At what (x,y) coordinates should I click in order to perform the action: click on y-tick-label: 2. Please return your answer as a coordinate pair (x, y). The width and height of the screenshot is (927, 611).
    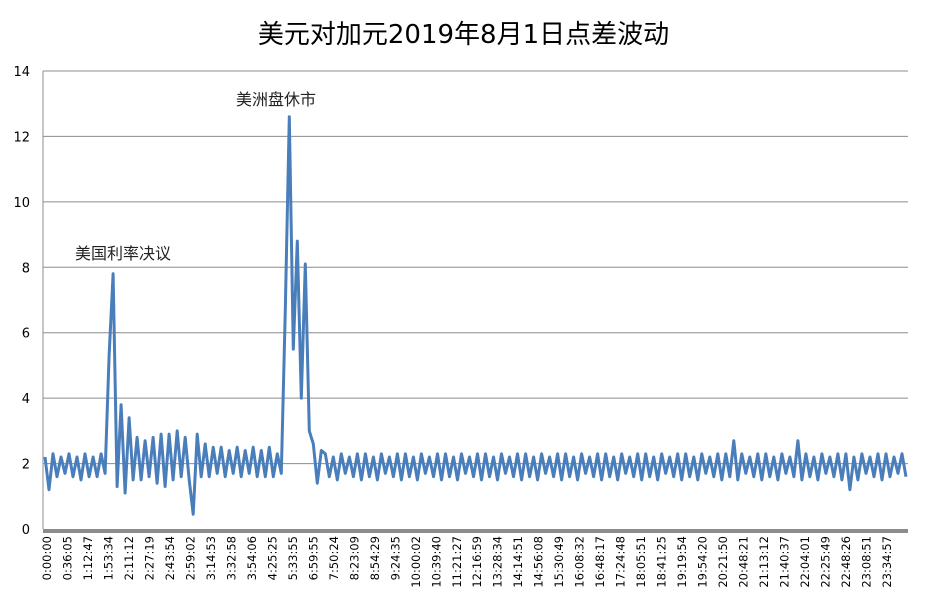
    Looking at the image, I should click on (26, 465).